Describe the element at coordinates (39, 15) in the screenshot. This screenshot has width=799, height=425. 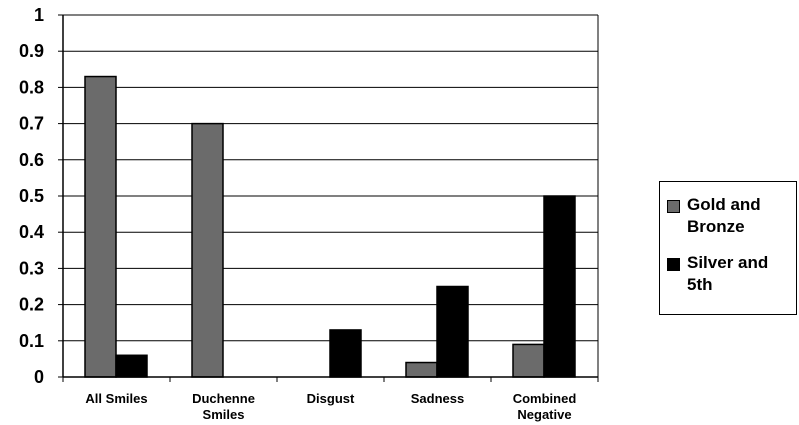
I see `y-tick-label: 1` at that location.